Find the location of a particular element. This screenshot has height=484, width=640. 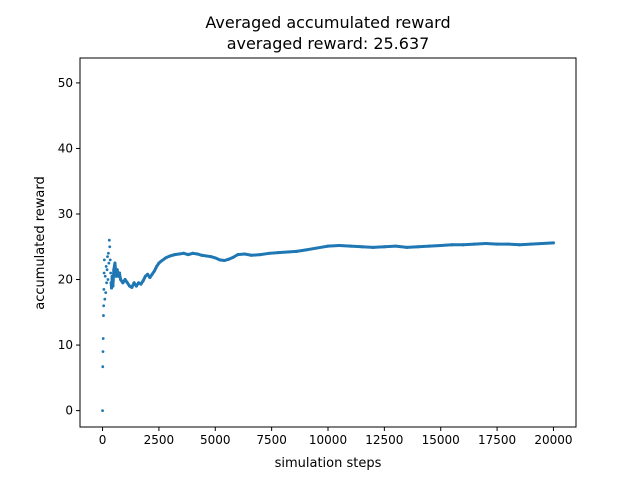

x-tick-label: 10000 is located at coordinates (328, 440).